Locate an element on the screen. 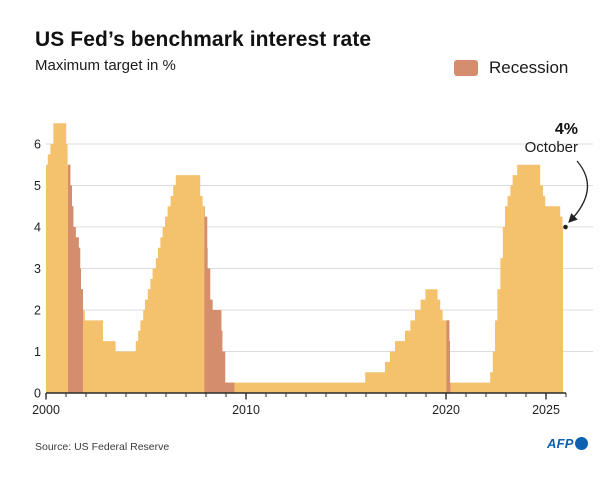 Image resolution: width=610 pixels, height=488 pixels. y-tick-label: 5 is located at coordinates (37, 186).